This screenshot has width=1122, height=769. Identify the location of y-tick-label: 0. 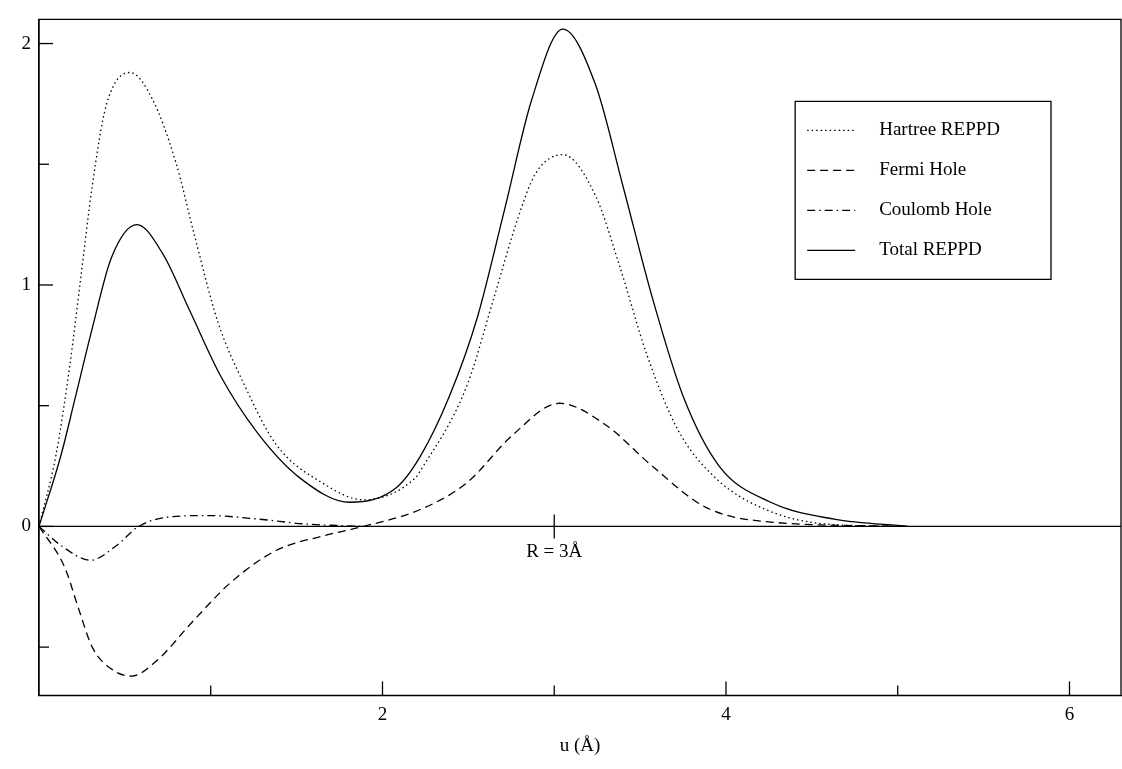
(26, 525).